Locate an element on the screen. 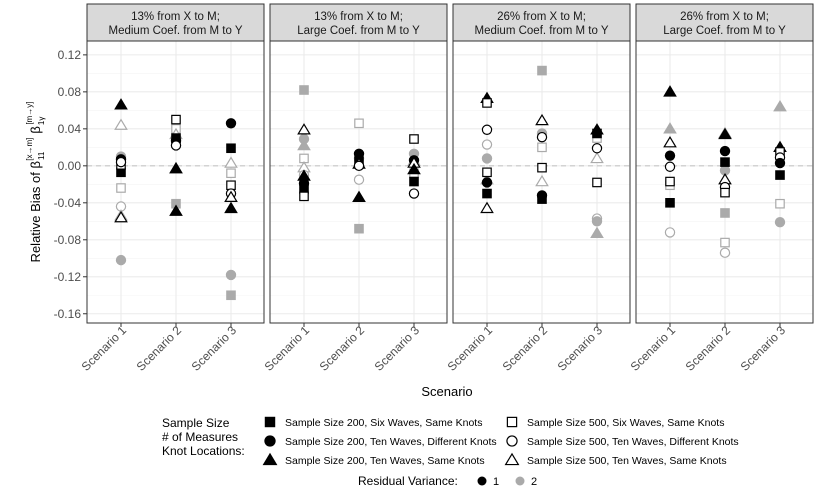 The height and width of the screenshot is (498, 830). y-axis-label-part: Relative Bias of β is located at coordinates (35, 211).